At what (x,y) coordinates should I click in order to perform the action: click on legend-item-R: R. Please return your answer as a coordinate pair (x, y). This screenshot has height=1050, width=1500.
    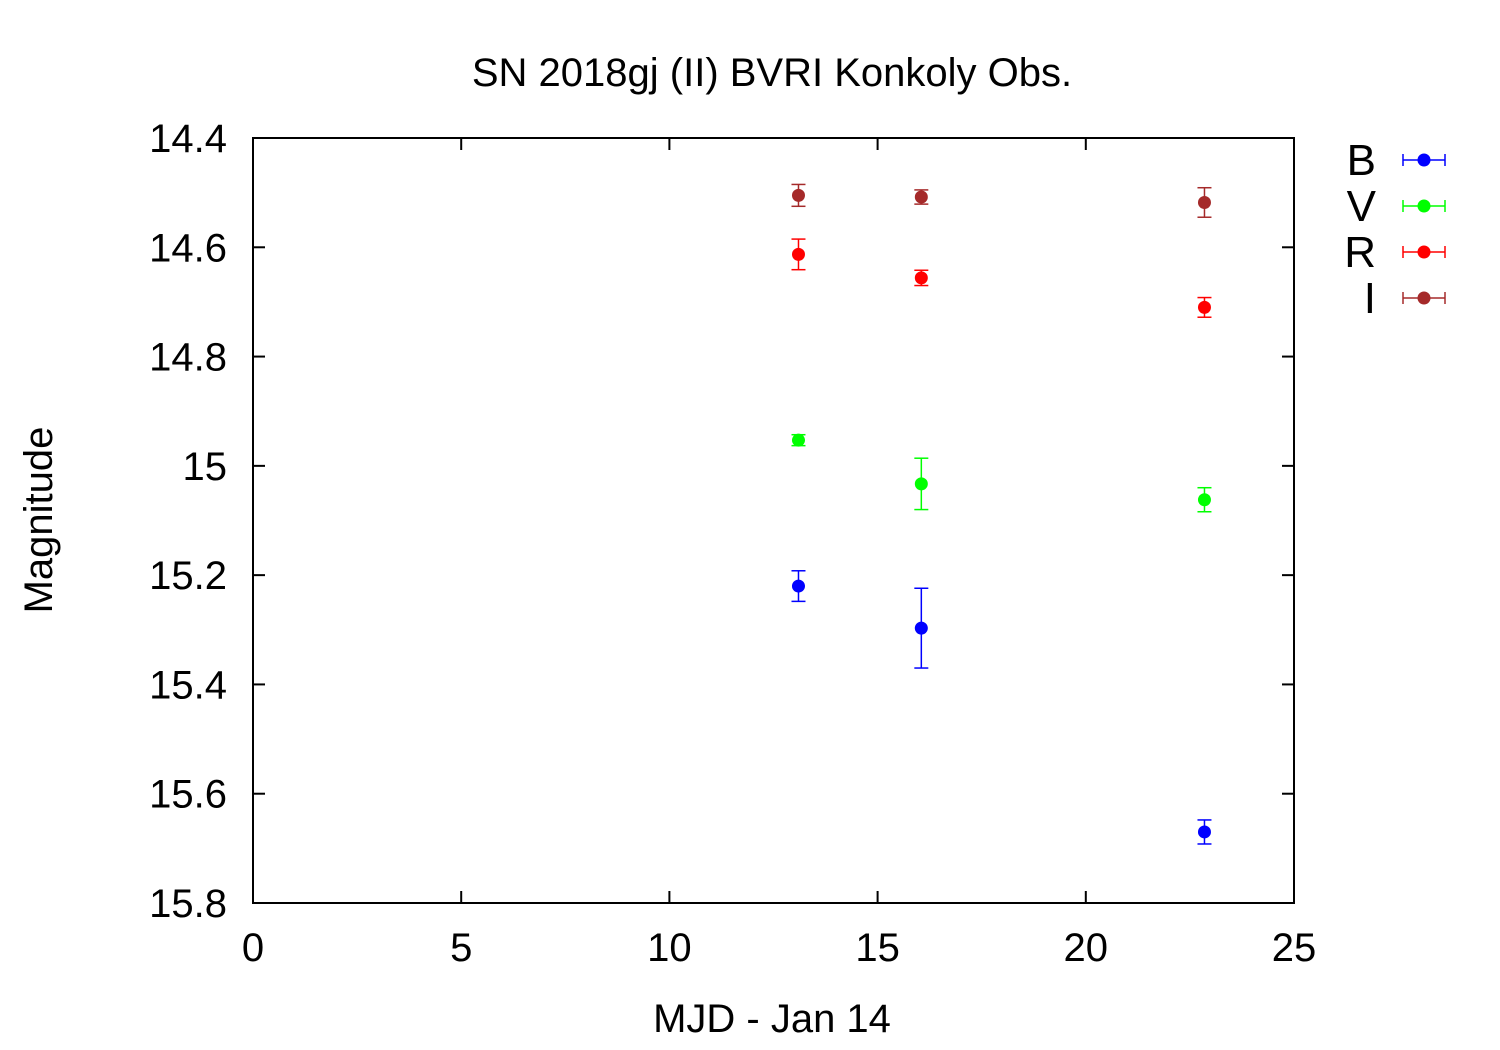
    Looking at the image, I should click on (1395, 252).